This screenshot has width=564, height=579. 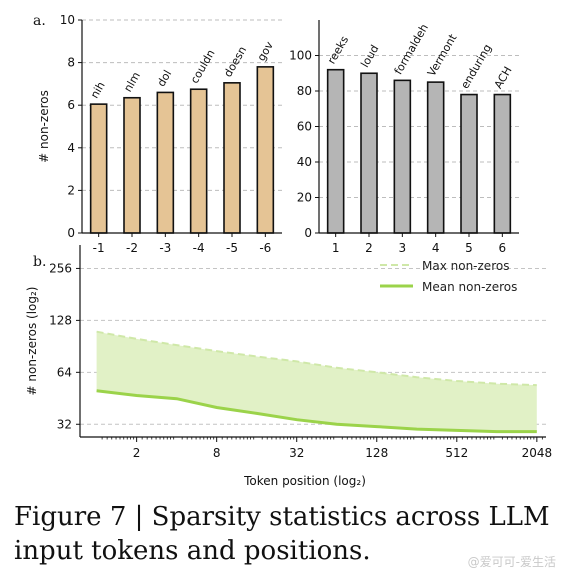 I want to click on panel-b-x-tick-label: 128, so click(x=376, y=453).